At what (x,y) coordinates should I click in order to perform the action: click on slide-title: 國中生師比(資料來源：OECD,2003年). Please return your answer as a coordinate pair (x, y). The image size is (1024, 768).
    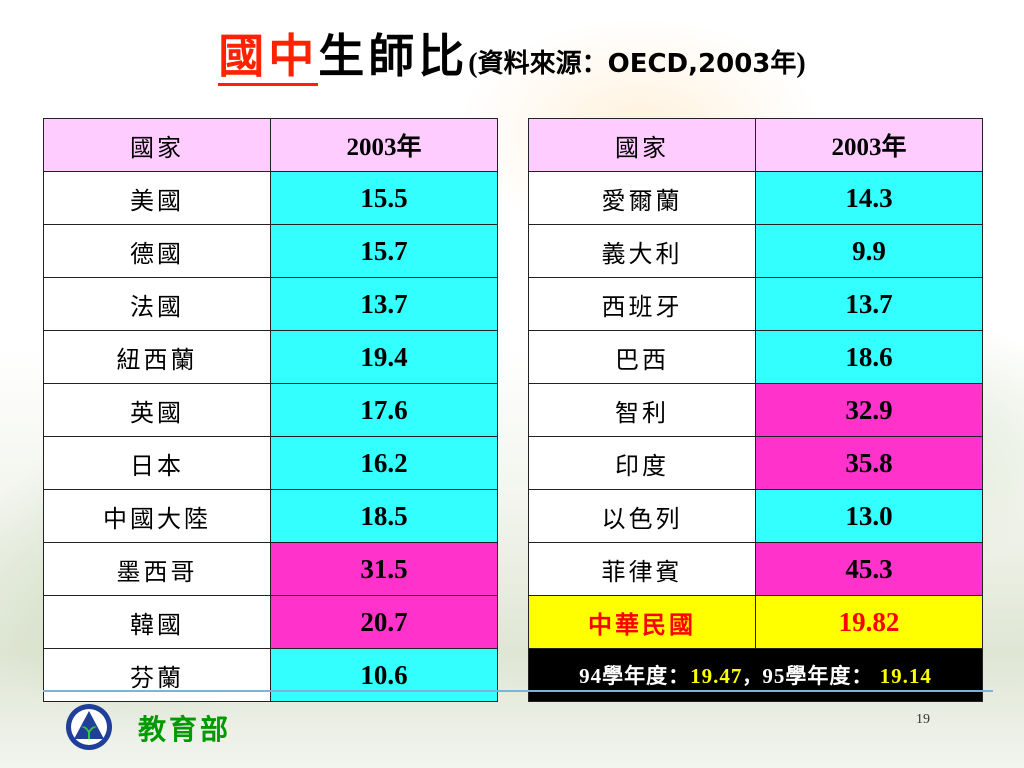
    Looking at the image, I should click on (512, 53).